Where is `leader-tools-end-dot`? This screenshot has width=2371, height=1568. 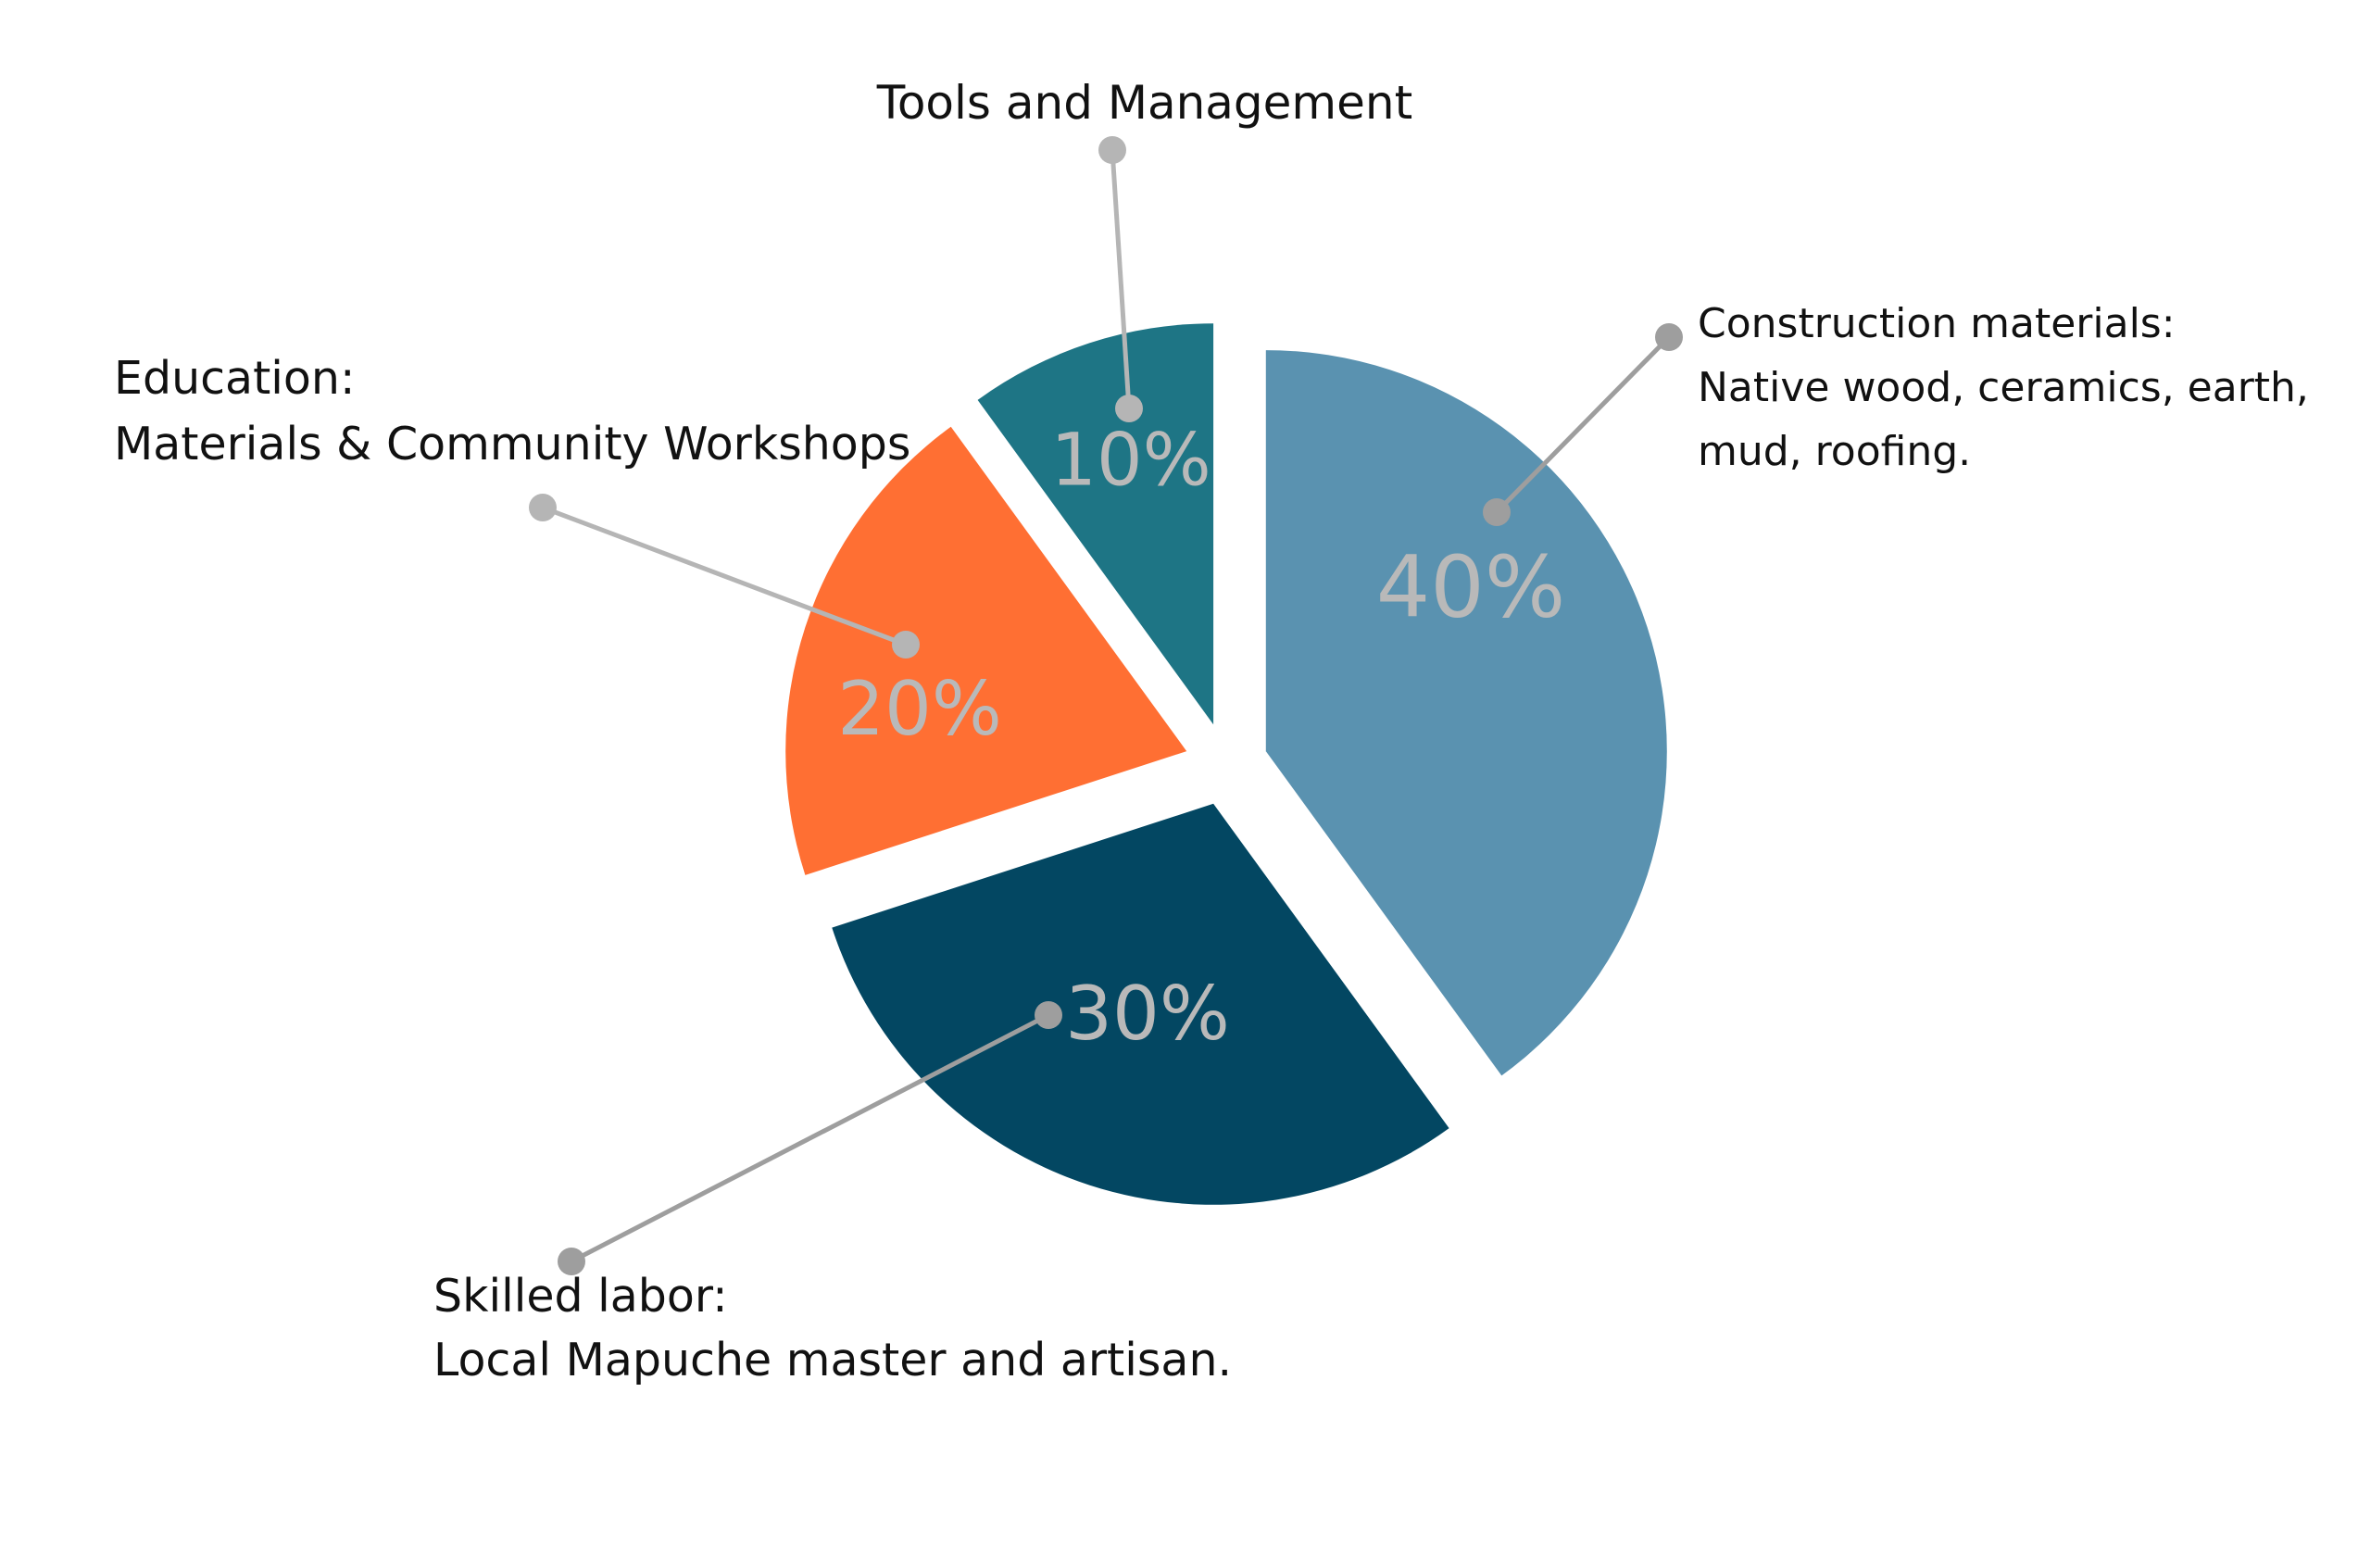 leader-tools-end-dot is located at coordinates (1129, 409).